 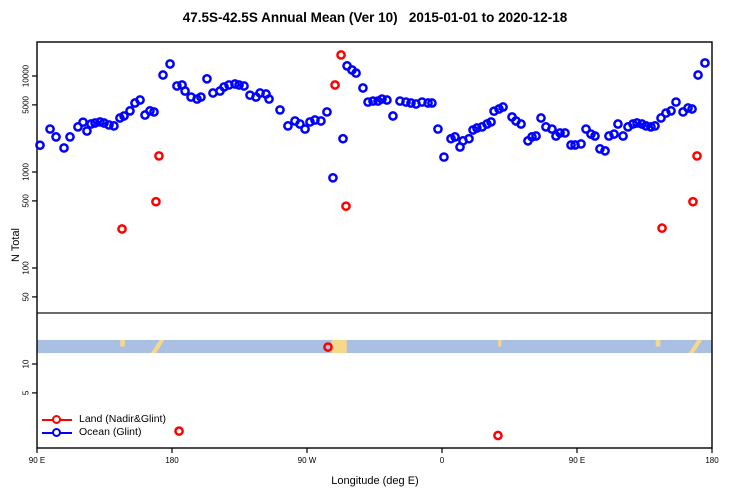 What do you see at coordinates (57, 432) in the screenshot?
I see `ocean-marker-icon` at bounding box center [57, 432].